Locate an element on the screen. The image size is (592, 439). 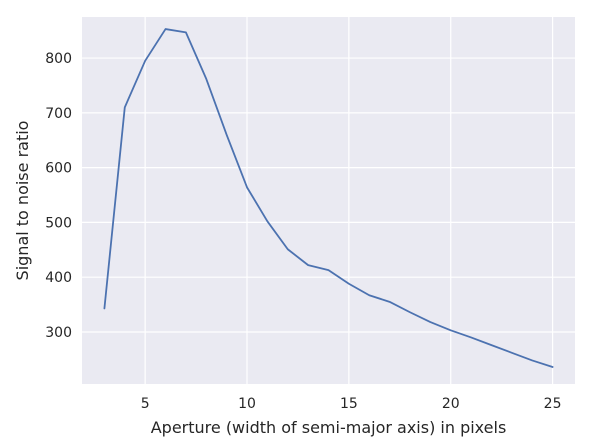
y-tick-label: 600 is located at coordinates (58, 169).